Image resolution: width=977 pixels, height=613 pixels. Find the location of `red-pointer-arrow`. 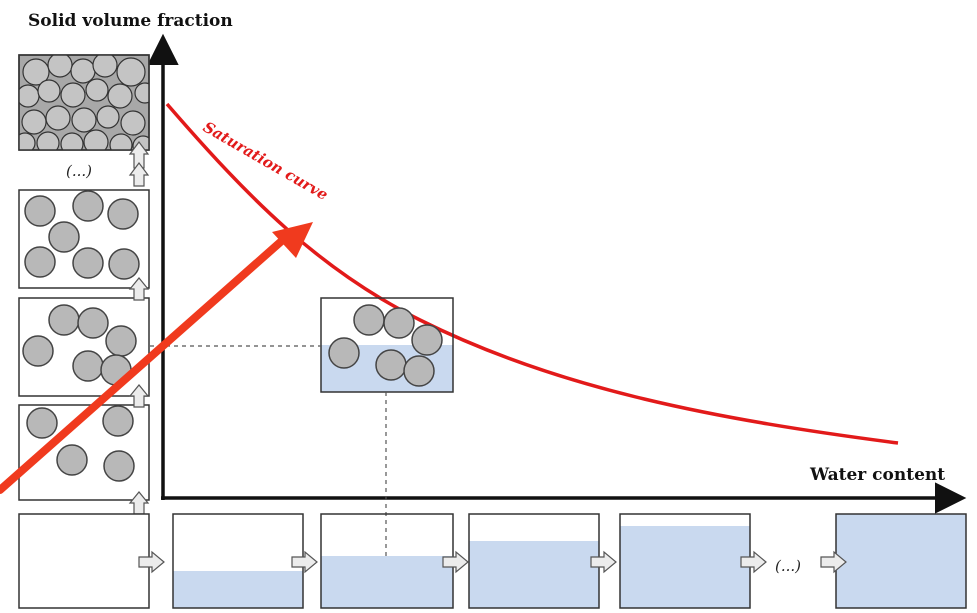

red-pointer-arrow is located at coordinates (156, 358).